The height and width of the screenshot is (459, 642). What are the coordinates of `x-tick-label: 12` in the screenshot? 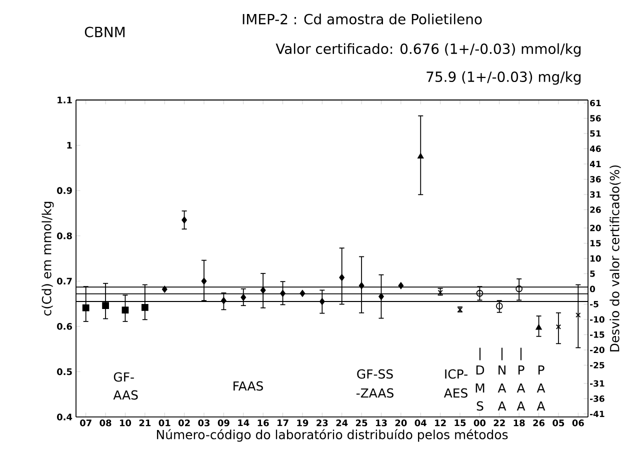 It's located at (440, 423).